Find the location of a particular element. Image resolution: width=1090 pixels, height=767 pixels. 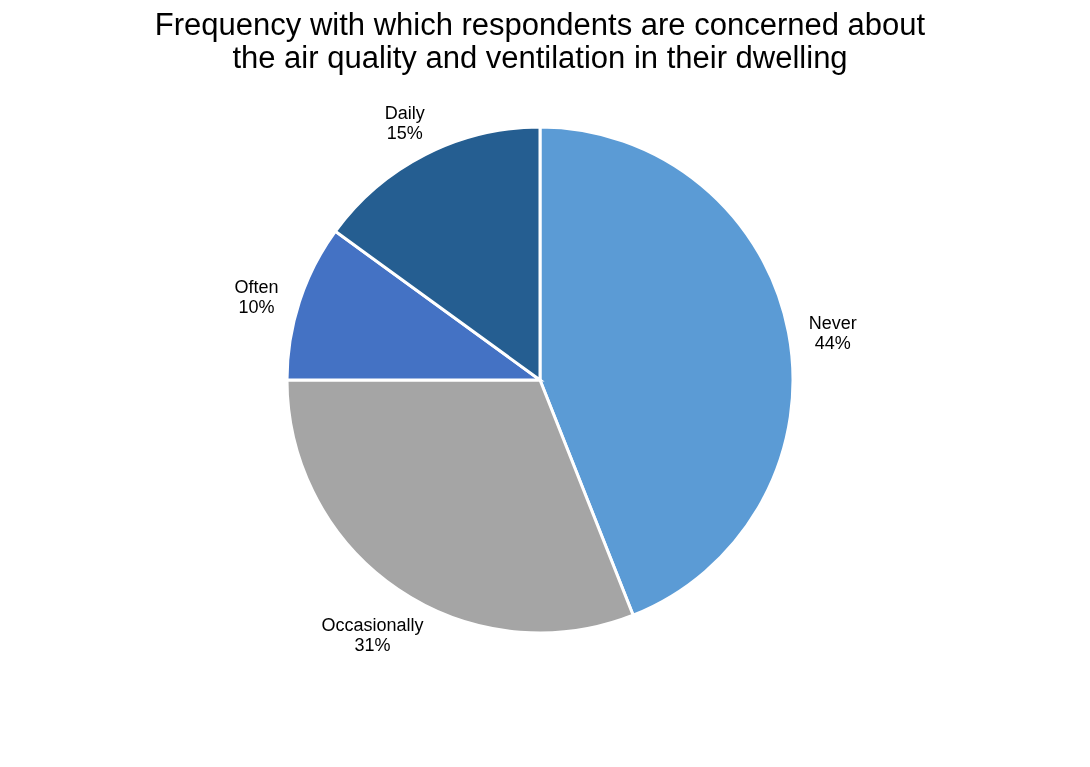

slice-label: Often is located at coordinates (256, 286).